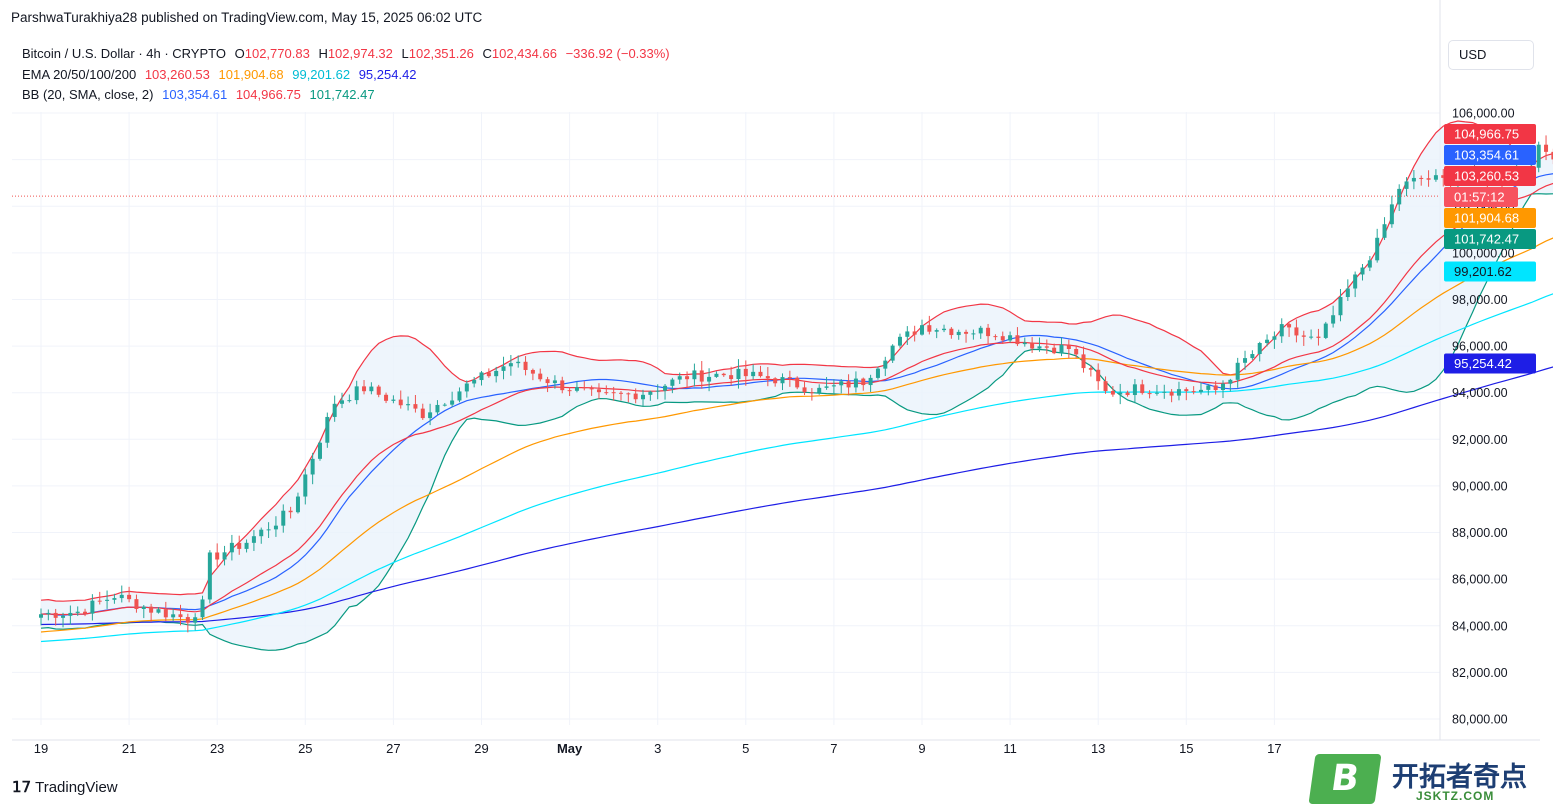 The image size is (1553, 810). Describe the element at coordinates (268, 94) in the screenshot. I see `bb-upper-value: 104,966.75` at that location.